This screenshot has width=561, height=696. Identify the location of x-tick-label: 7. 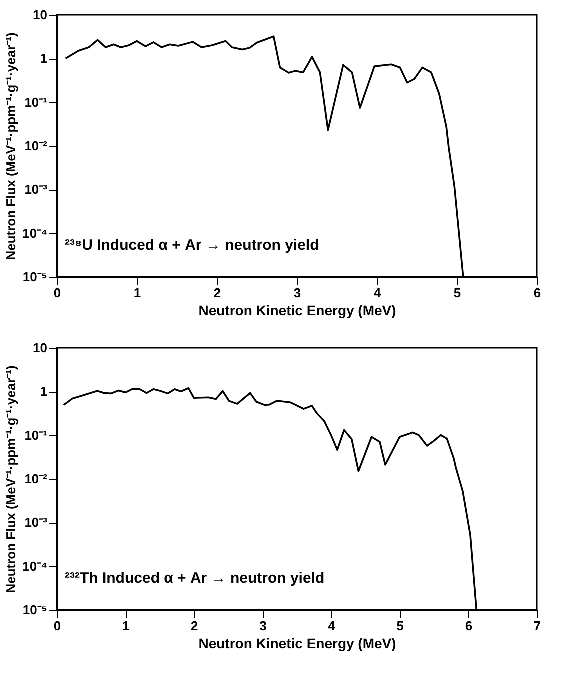
(538, 626).